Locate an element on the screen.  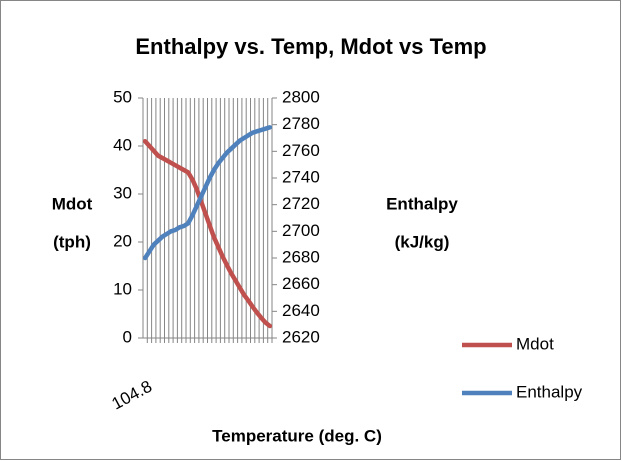
y2-tick-label: 2780 is located at coordinates (301, 123).